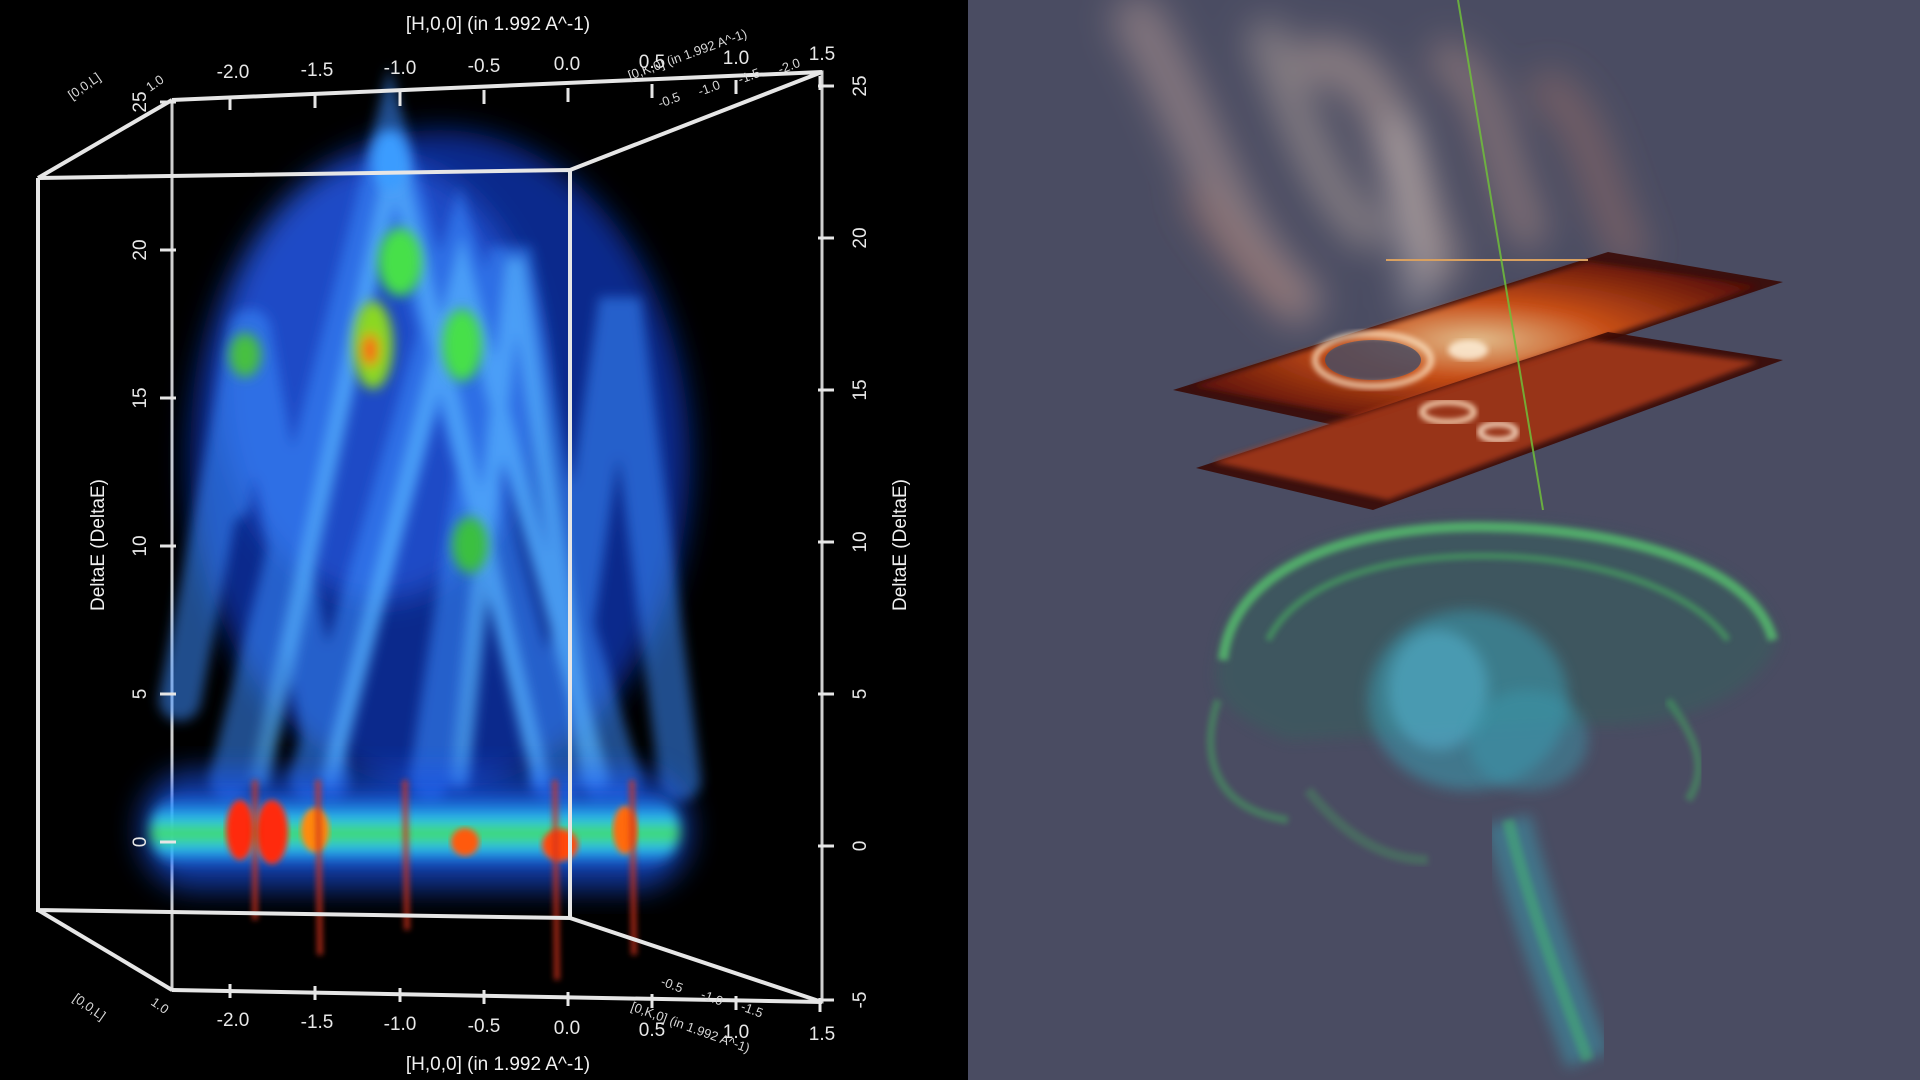  I want to click on translucent-volume-streaks, so click(1380, 162).